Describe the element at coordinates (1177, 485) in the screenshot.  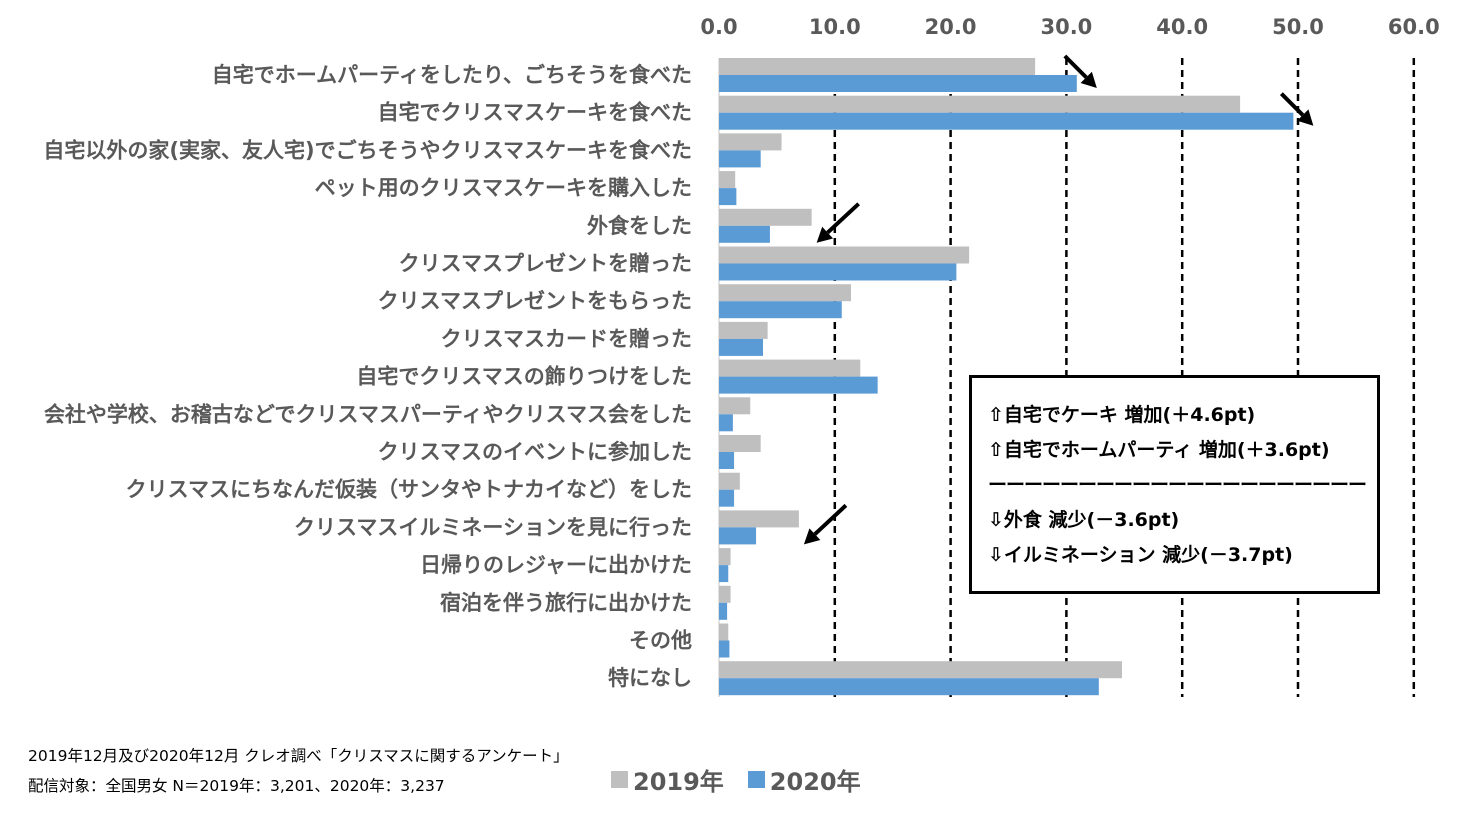
I see `annotation-separator: ーーーーーーーーーーーーーーーーーーーーー` at that location.